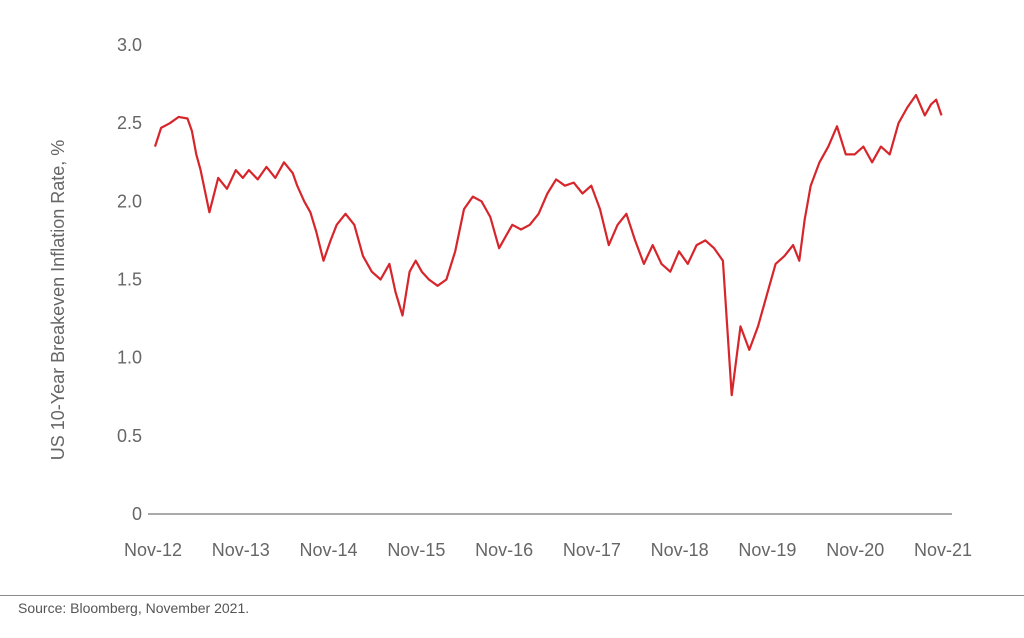 This screenshot has width=1024, height=638. Describe the element at coordinates (592, 550) in the screenshot. I see `x-tick-label: Nov-17` at that location.